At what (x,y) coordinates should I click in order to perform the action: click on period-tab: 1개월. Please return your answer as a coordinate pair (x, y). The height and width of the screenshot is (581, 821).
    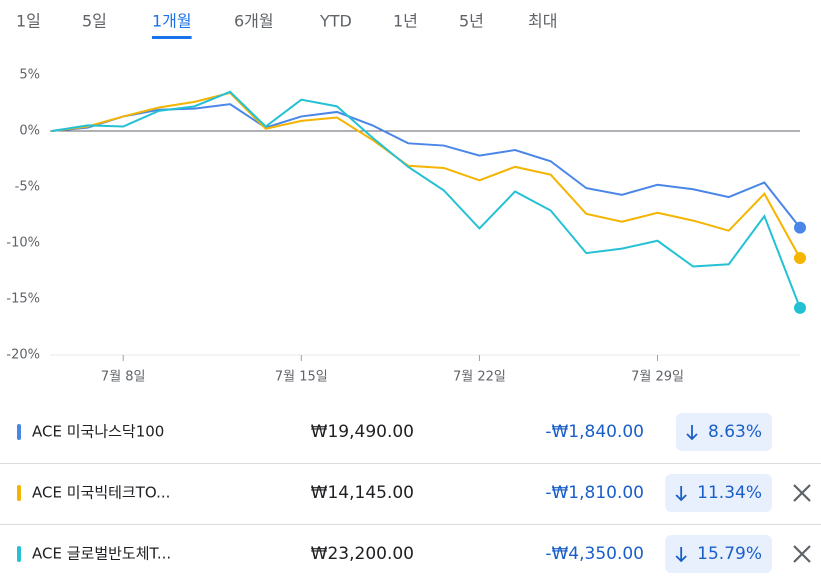
    Looking at the image, I should click on (172, 21).